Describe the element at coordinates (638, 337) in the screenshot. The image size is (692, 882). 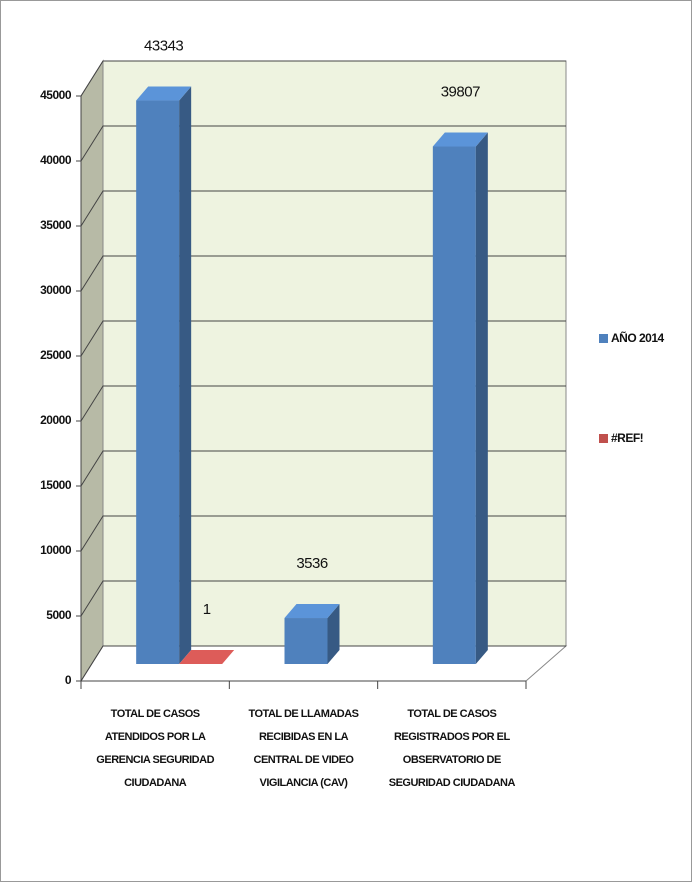
I see `legend-label: AÑO 2014` at that location.